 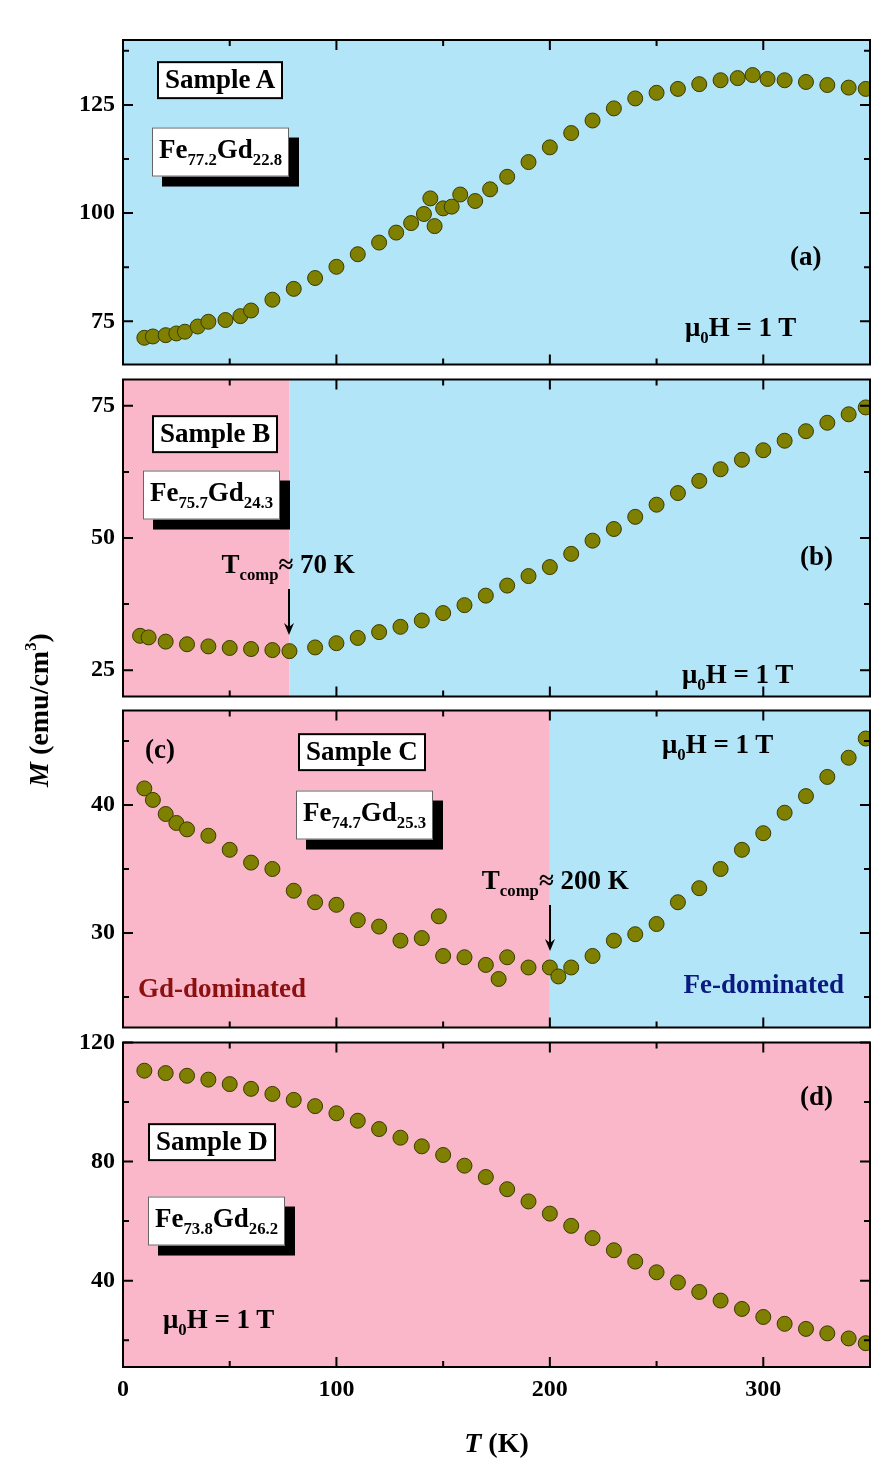 What do you see at coordinates (103, 668) in the screenshot?
I see `y-tick-label: 25` at bounding box center [103, 668].